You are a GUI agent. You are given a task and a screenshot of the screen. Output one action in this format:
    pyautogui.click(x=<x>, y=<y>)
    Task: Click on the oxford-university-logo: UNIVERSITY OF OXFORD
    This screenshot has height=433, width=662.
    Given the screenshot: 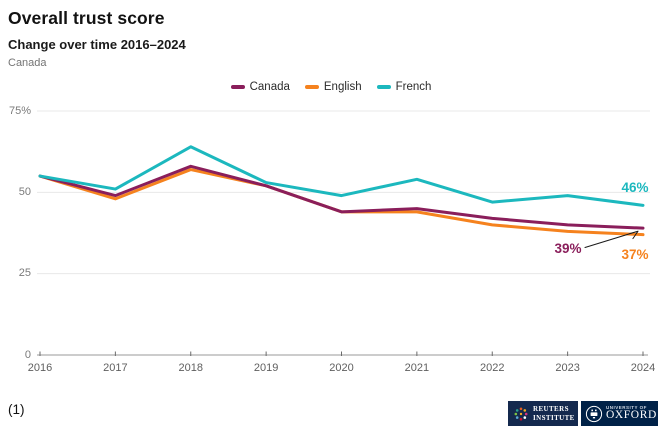 What is the action you would take?
    pyautogui.click(x=619, y=413)
    